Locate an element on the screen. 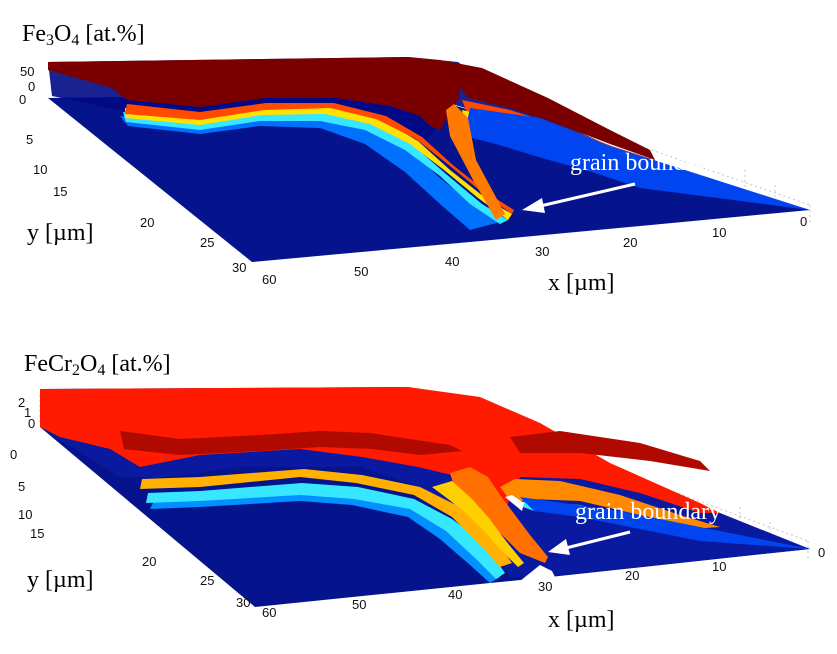 This screenshot has width=837, height=654. z-axis-ticks: 50 0 is located at coordinates (27, 79).